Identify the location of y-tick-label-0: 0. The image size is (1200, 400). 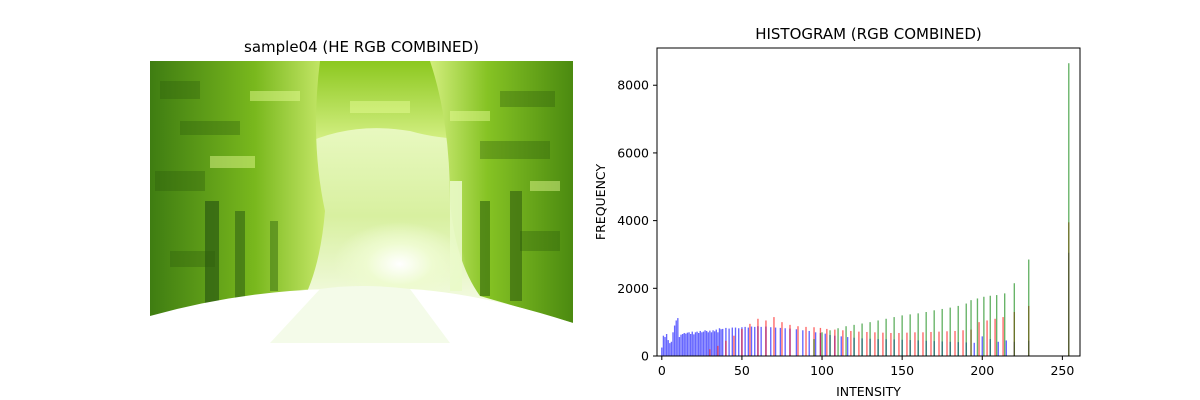
(645, 356).